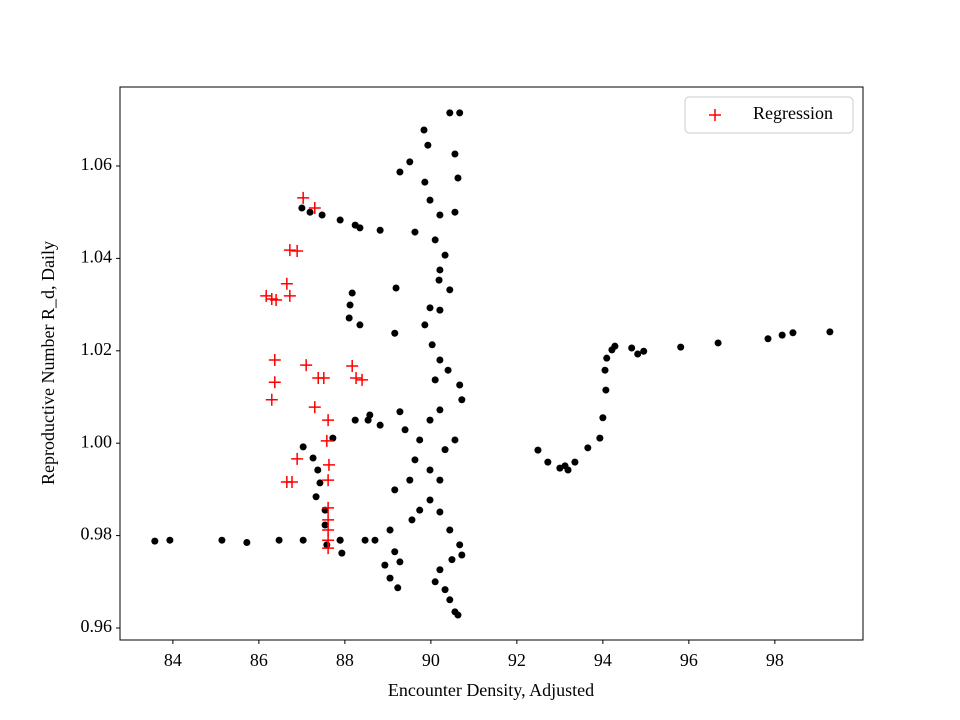  What do you see at coordinates (793, 113) in the screenshot?
I see `legend-label: Regression` at bounding box center [793, 113].